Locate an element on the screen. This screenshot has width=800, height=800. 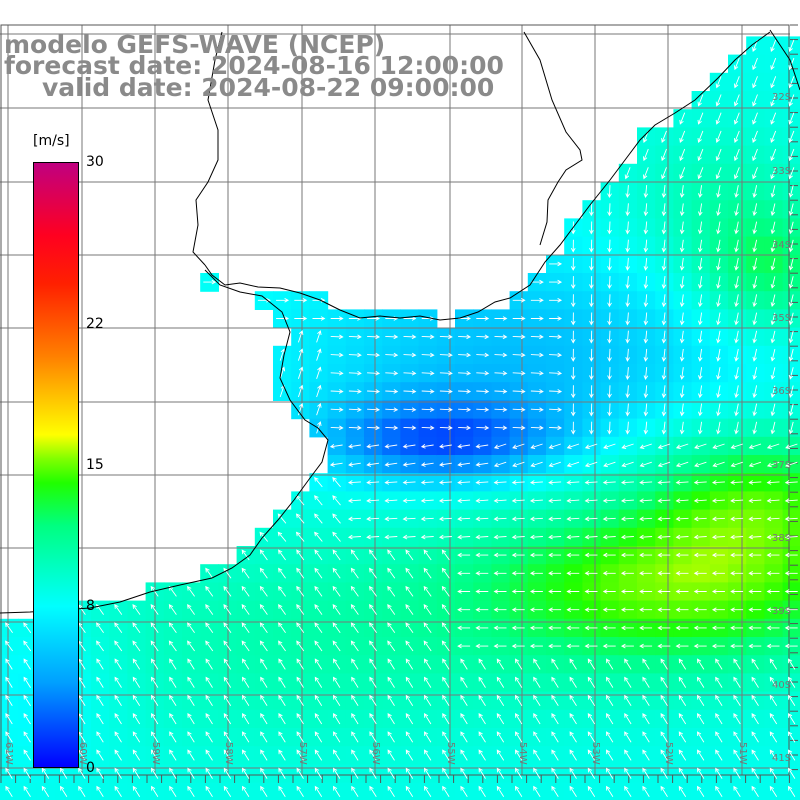
longitude-label: 57W is located at coordinates (302, 753).